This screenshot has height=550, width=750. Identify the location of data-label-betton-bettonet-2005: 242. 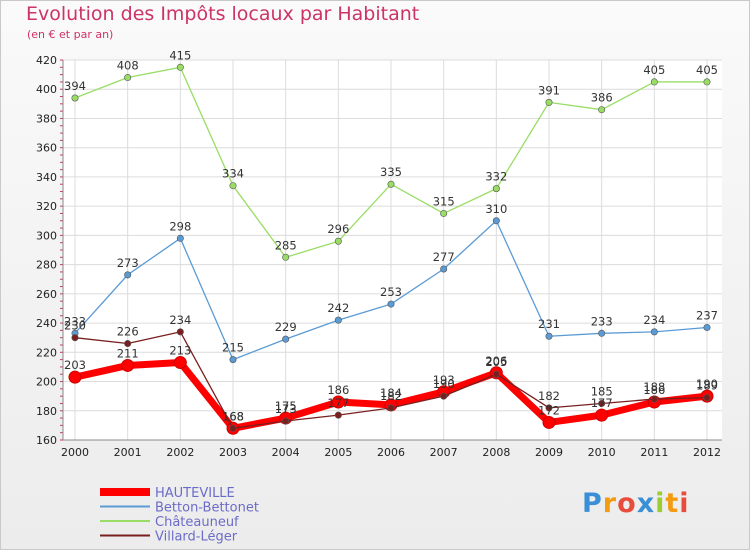
(338, 308).